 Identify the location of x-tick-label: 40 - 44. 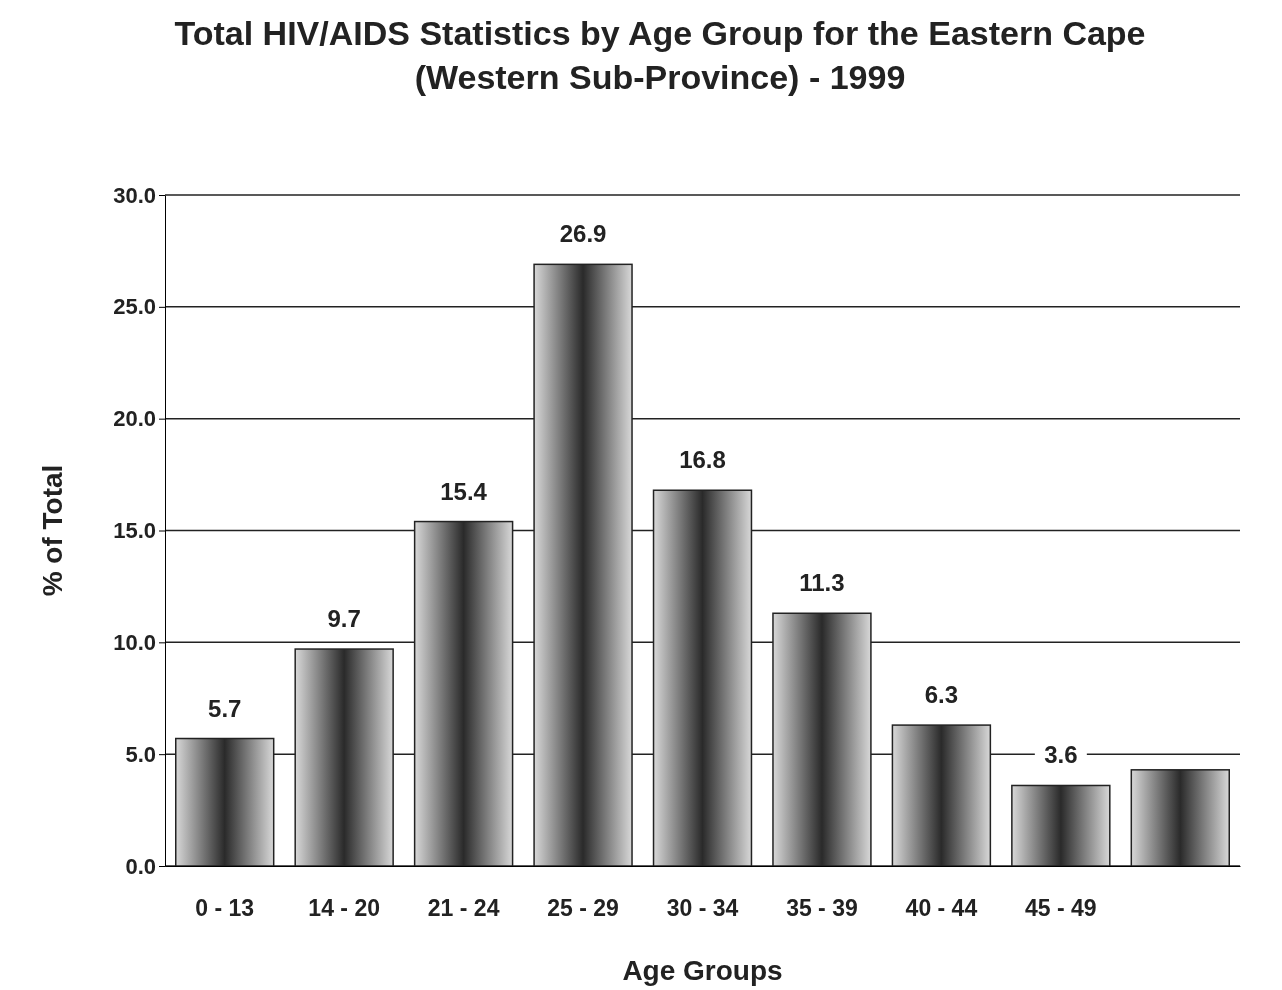
(941, 908).